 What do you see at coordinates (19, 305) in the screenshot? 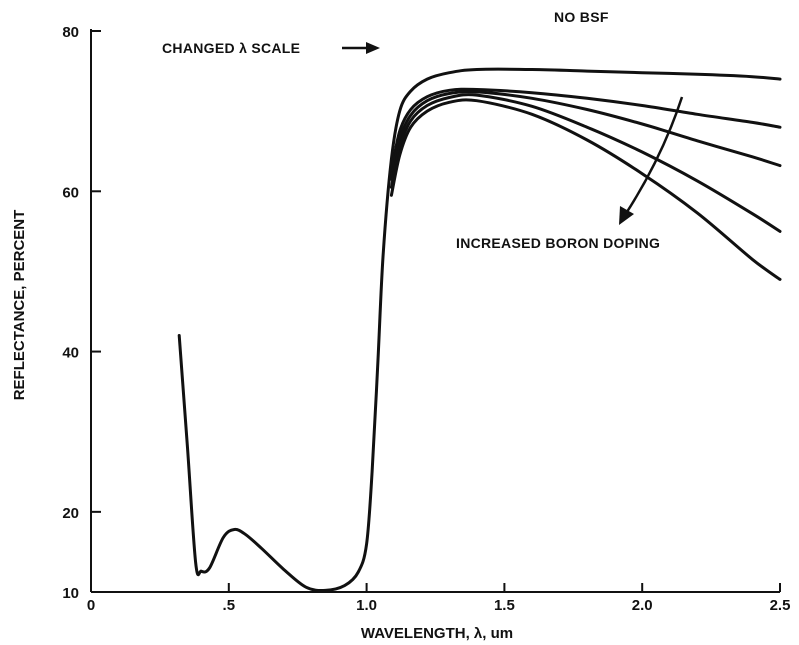
I see `y-axis-title: REFLECTANCE, PERCENT` at bounding box center [19, 305].